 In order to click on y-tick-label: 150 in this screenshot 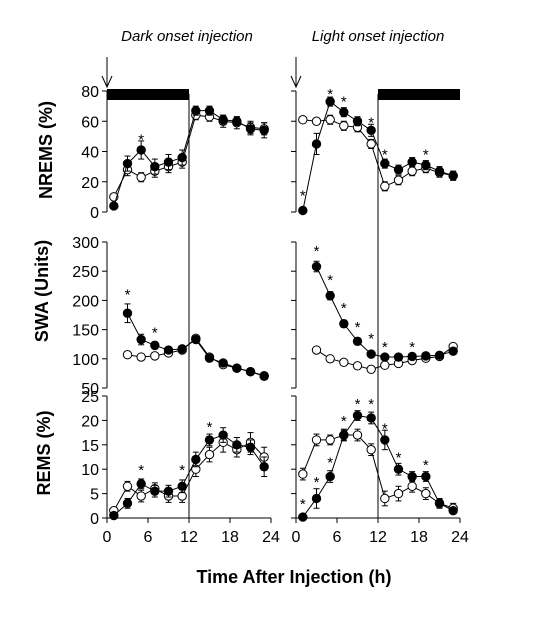, I will do `click(85, 331)`.